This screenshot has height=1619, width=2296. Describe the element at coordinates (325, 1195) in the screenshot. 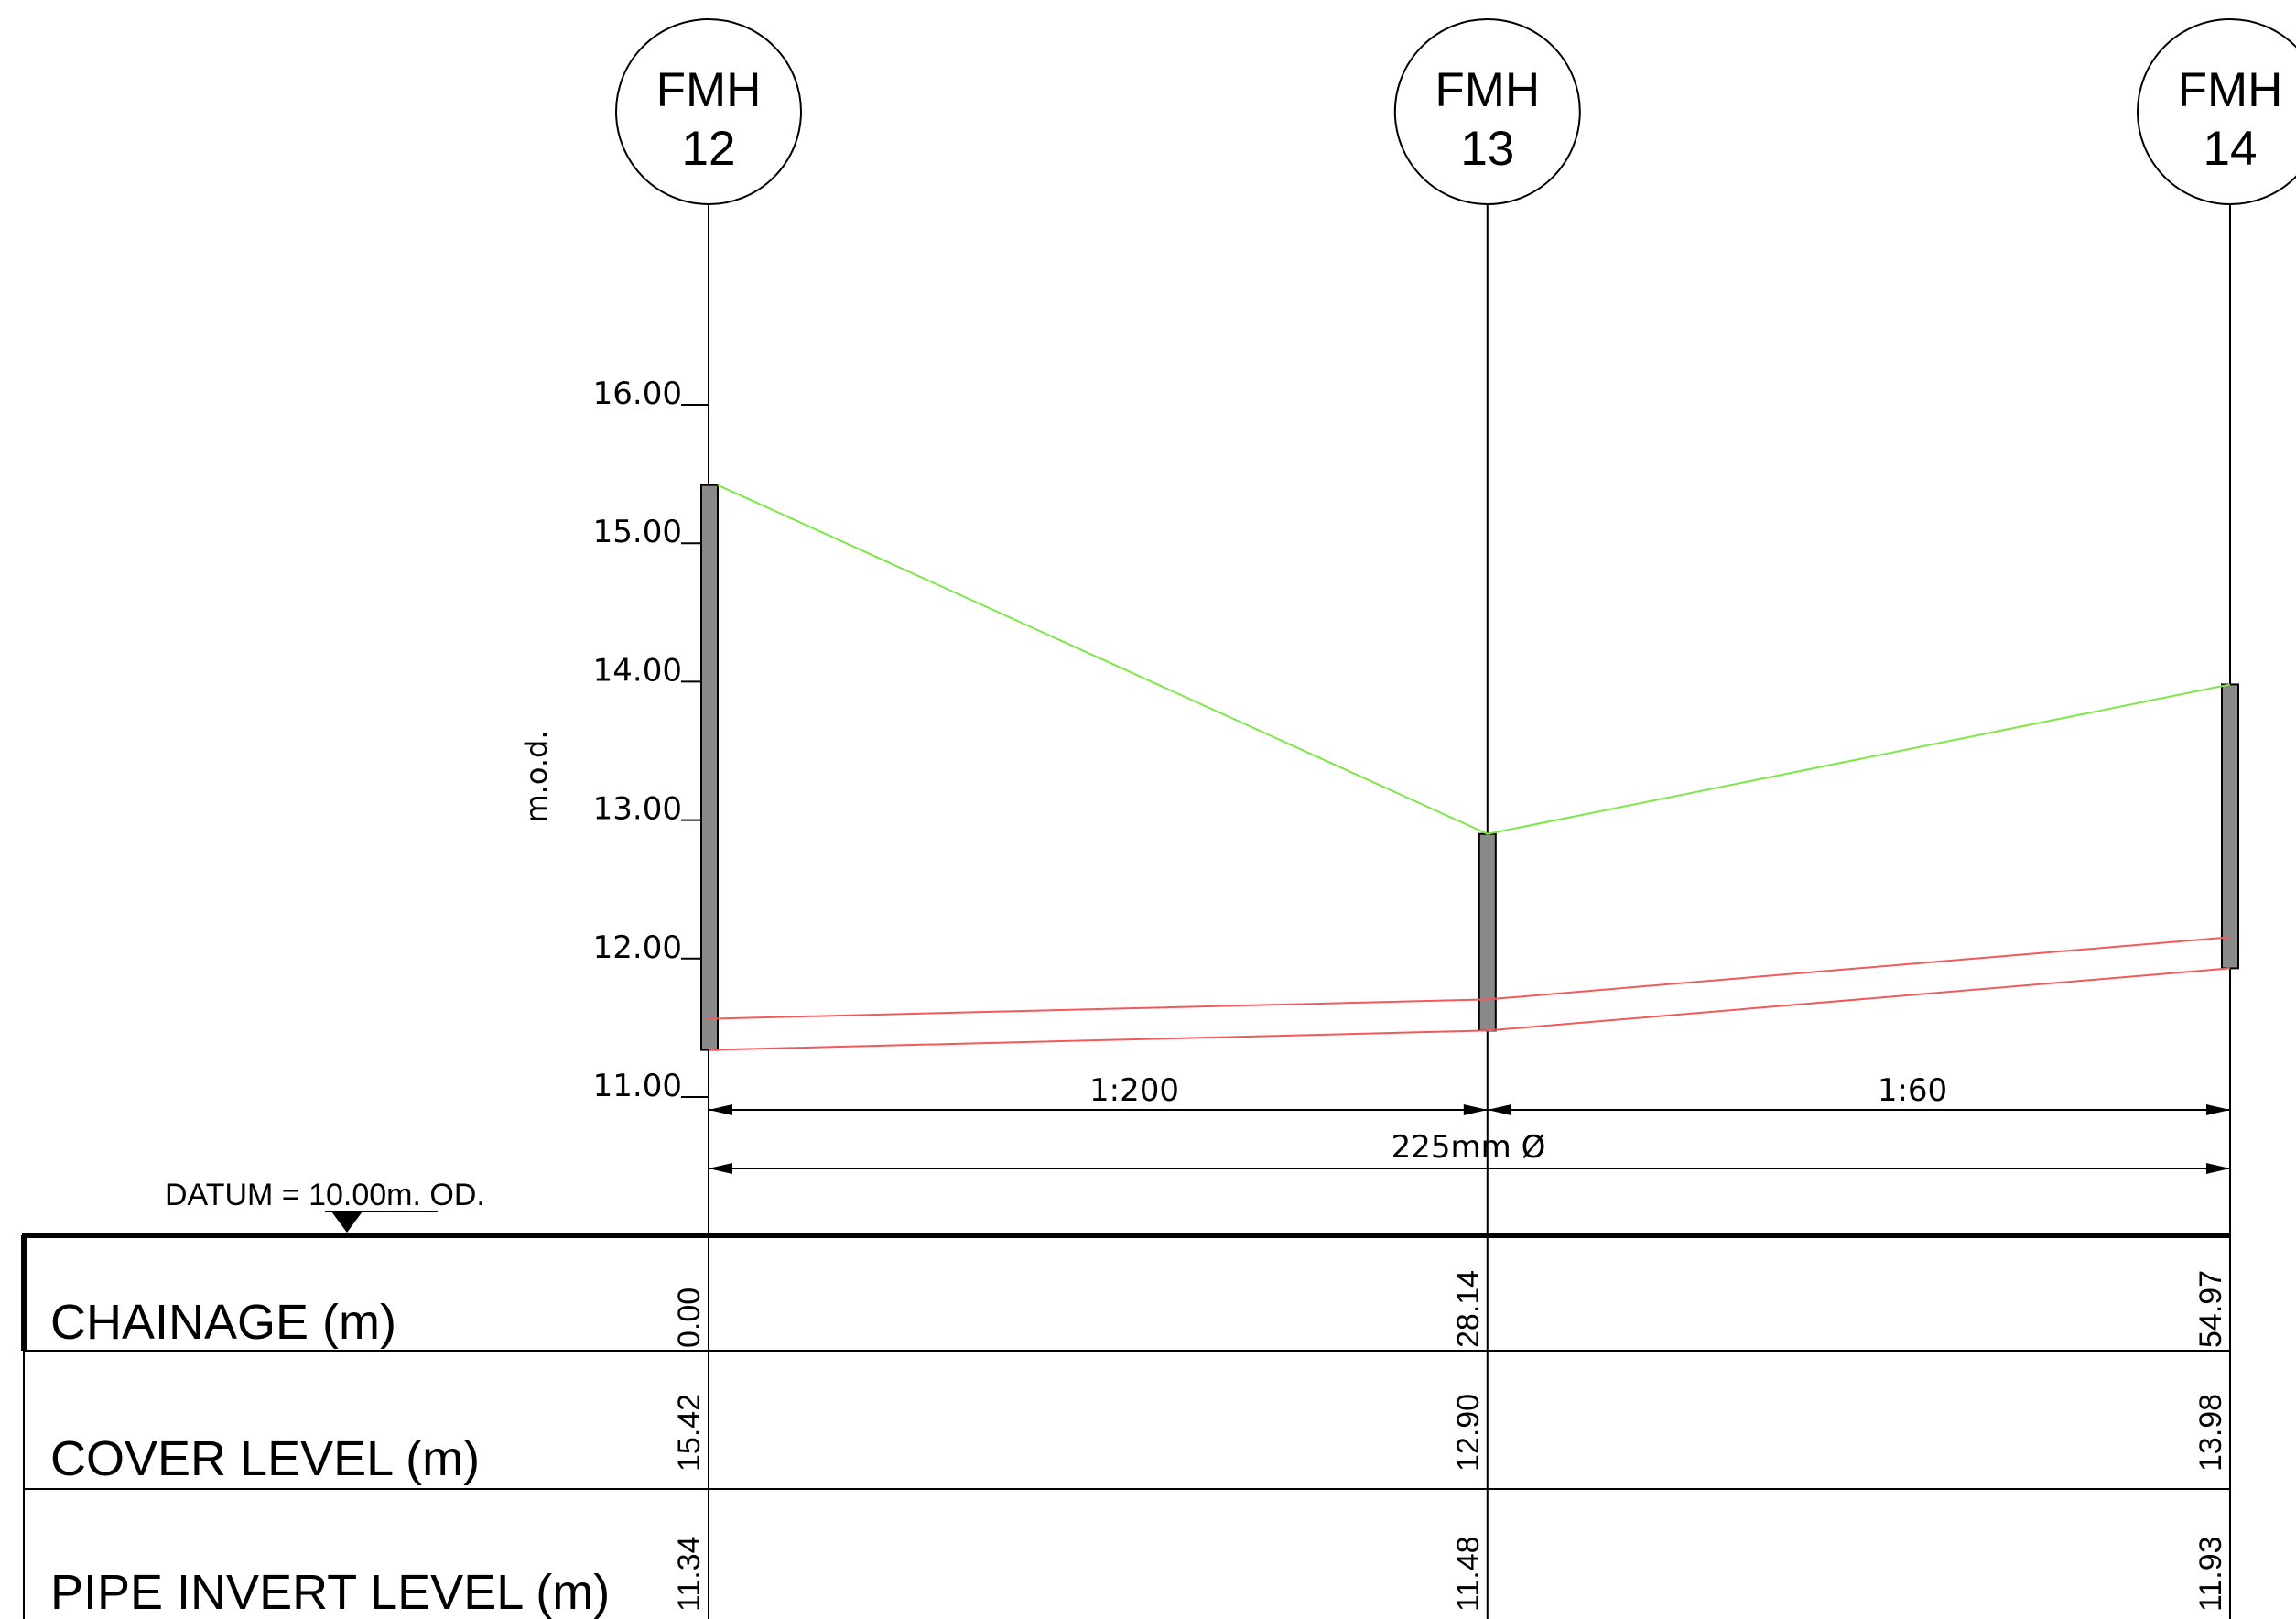

I see `datum-label: DATUM = 10.00m. OD.` at that location.